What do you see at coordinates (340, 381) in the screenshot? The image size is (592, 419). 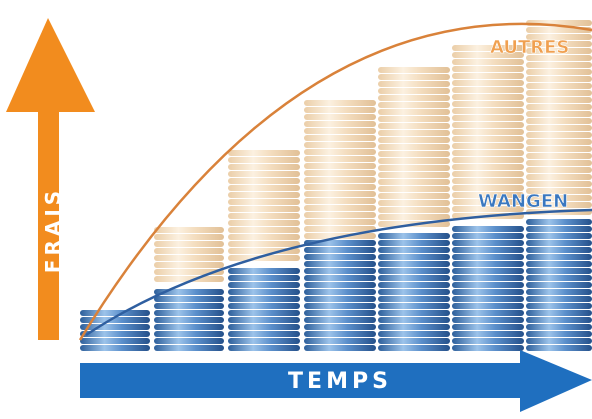 I see `x-axis-label: TEMPS` at bounding box center [340, 381].